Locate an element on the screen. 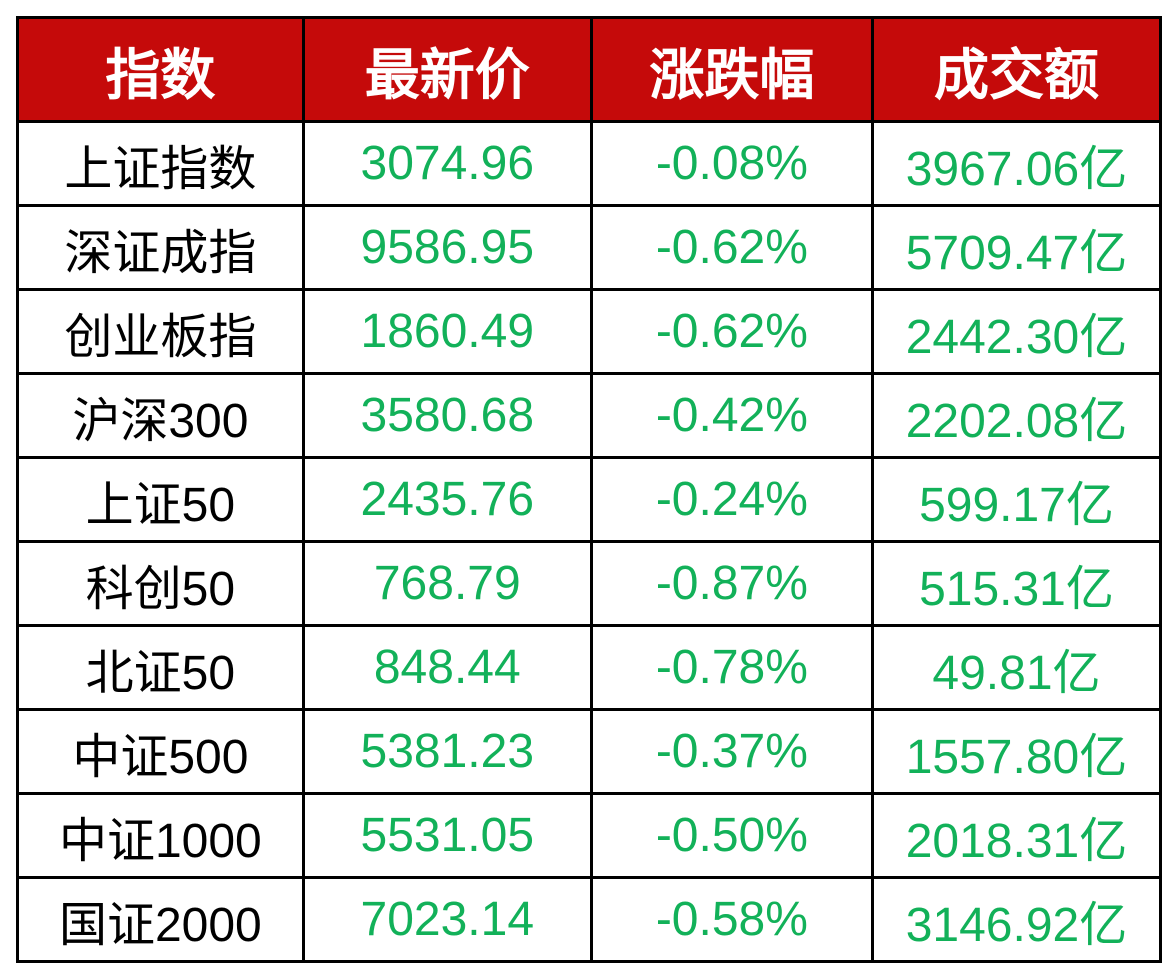  turnover-cell: 3967.06亿 is located at coordinates (1016, 163).